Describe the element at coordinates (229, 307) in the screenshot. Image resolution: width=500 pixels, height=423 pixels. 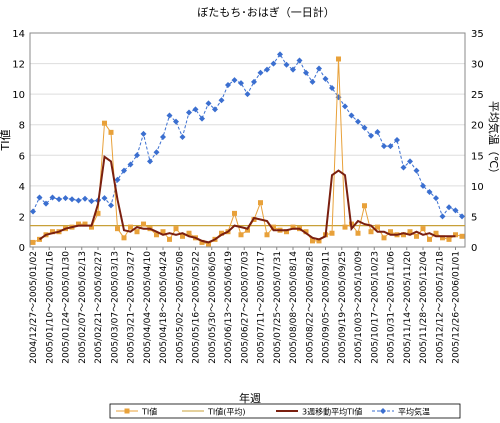
I see `x-tick-label: 2005/06/13～2005/06/19` at that location.